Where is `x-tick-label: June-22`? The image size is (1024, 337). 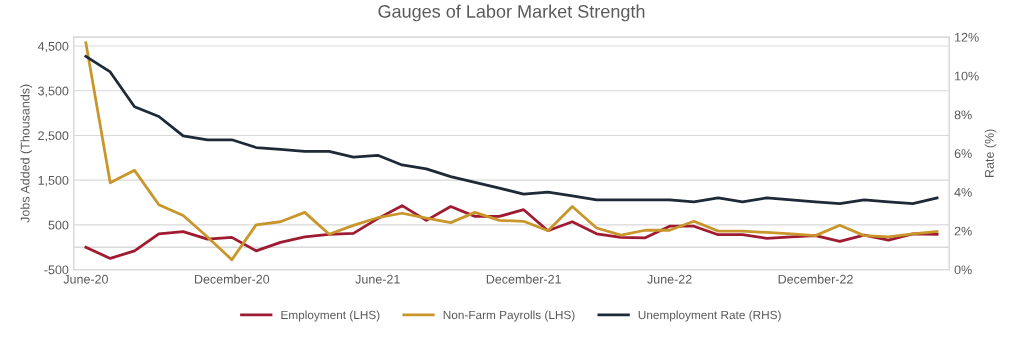
x-tick-label: June-22 is located at coordinates (669, 279).